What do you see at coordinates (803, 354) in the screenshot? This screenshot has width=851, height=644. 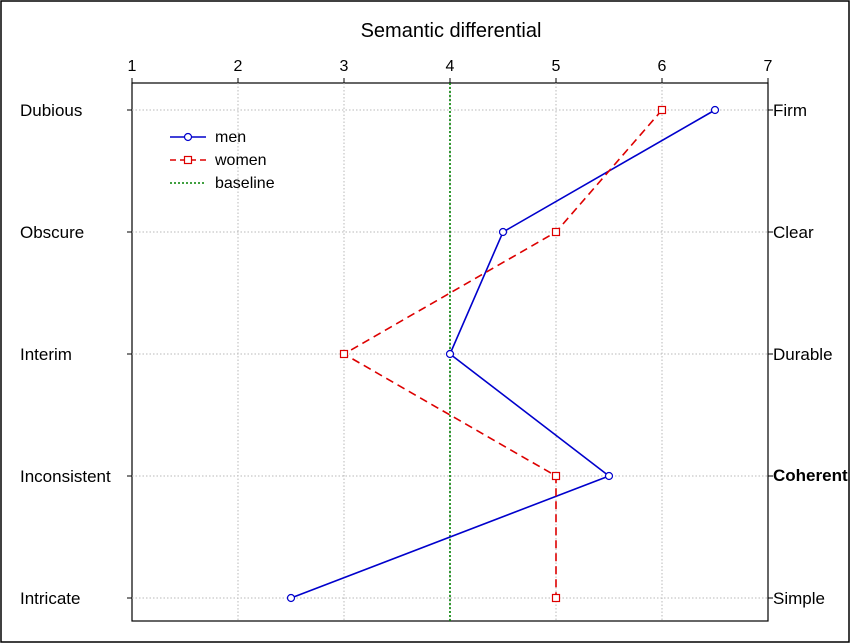 I see `right-category-label: Durable` at bounding box center [803, 354].